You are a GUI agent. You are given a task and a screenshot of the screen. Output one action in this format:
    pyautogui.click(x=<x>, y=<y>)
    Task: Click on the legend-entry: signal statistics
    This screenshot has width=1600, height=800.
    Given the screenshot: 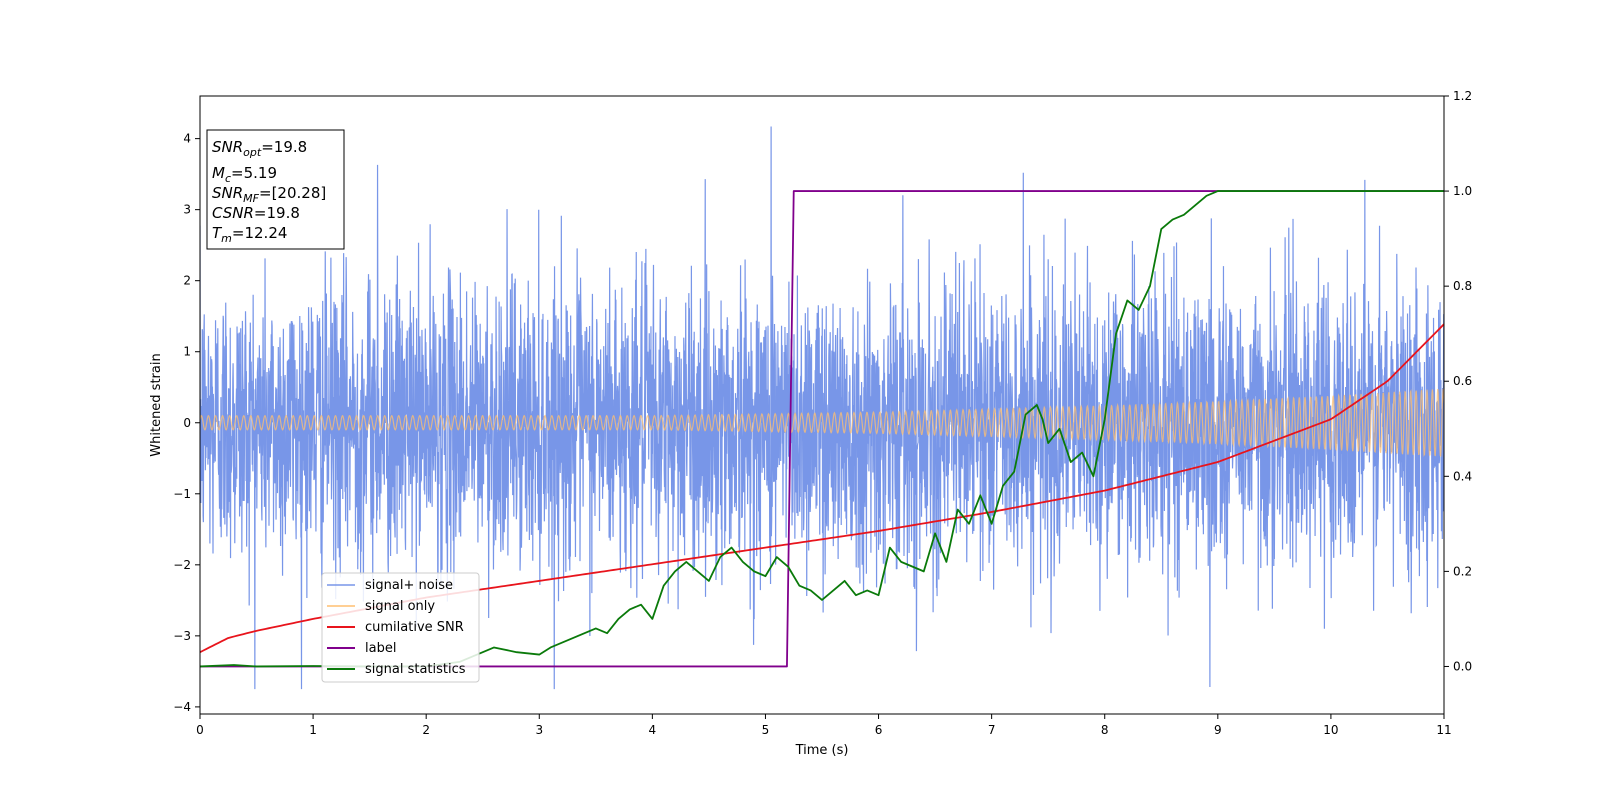 What is the action you would take?
    pyautogui.click(x=415, y=669)
    